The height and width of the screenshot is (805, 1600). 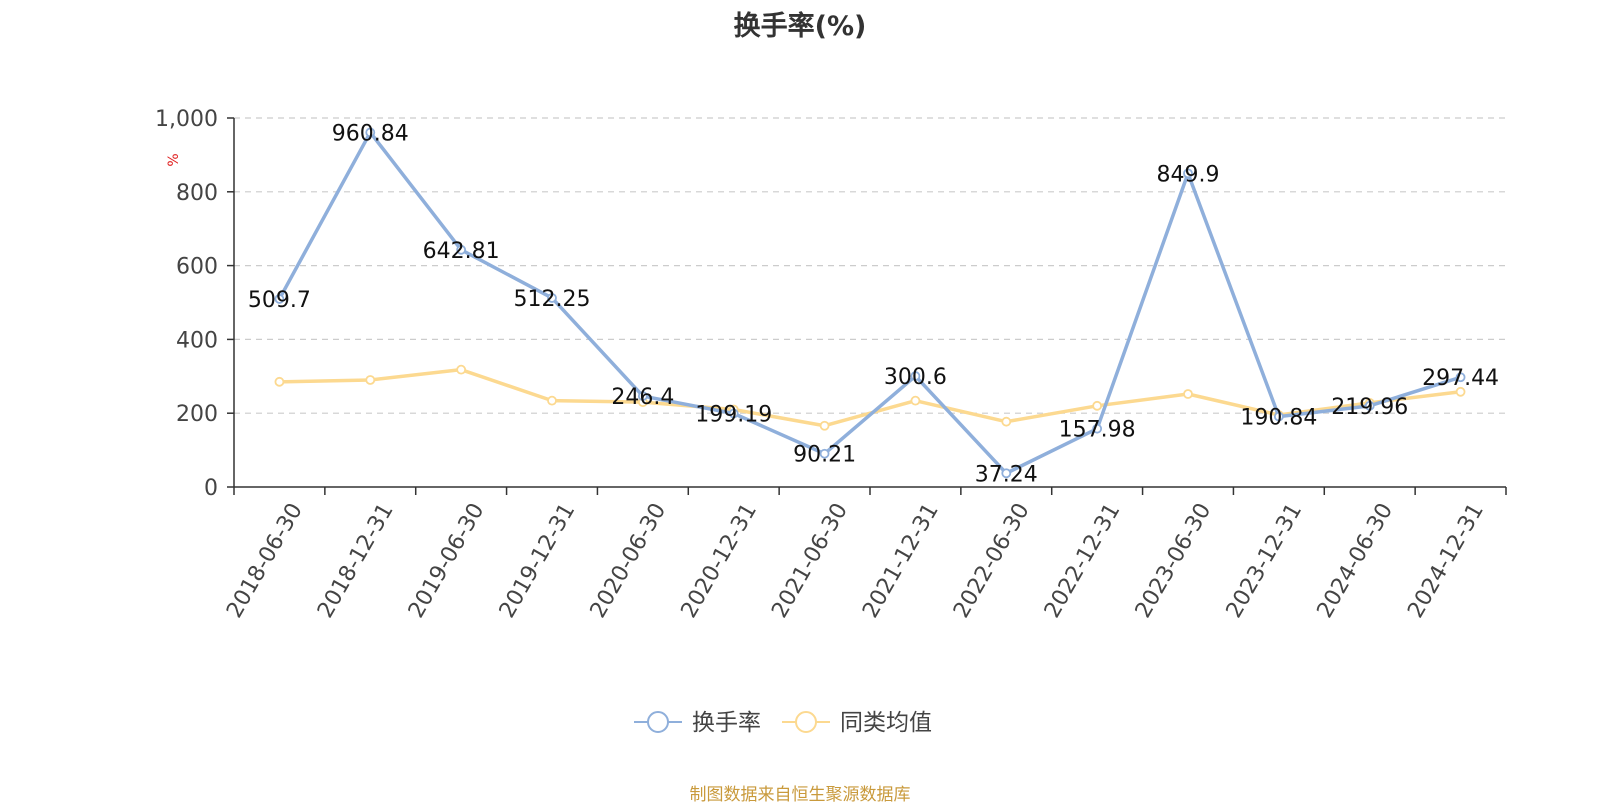 What do you see at coordinates (1083, 560) in the screenshot?
I see `x-tick-label: 2022-12-31` at bounding box center [1083, 560].